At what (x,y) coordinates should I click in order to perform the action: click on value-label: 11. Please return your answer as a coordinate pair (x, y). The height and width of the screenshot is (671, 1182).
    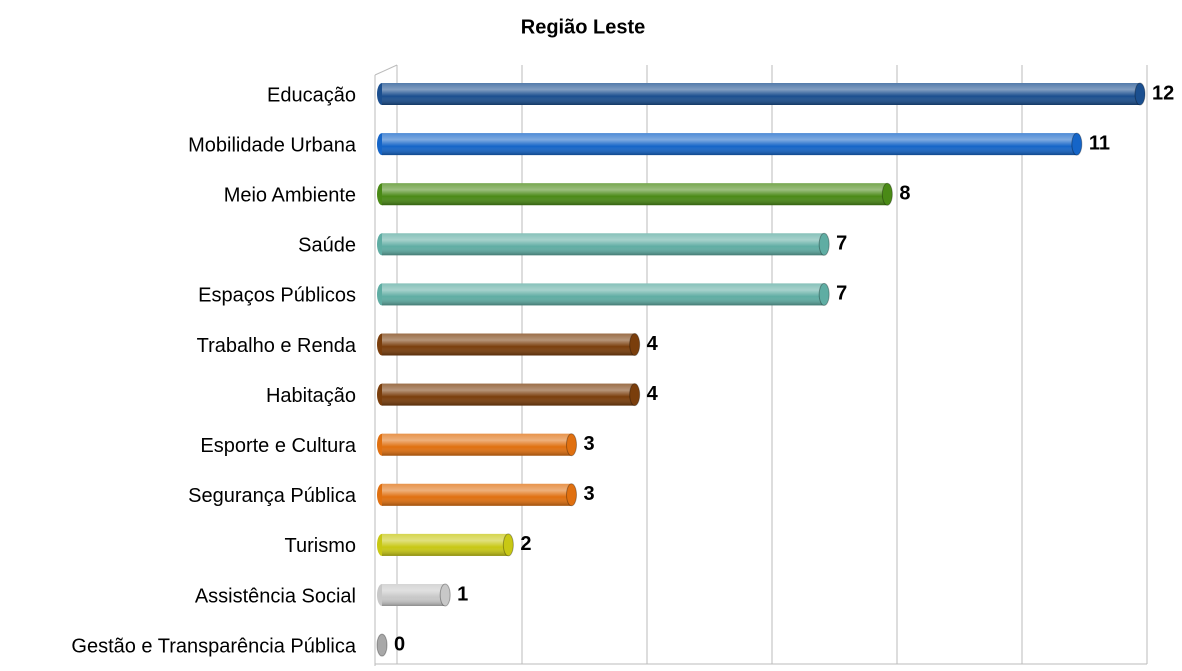
    Looking at the image, I should click on (1099, 143).